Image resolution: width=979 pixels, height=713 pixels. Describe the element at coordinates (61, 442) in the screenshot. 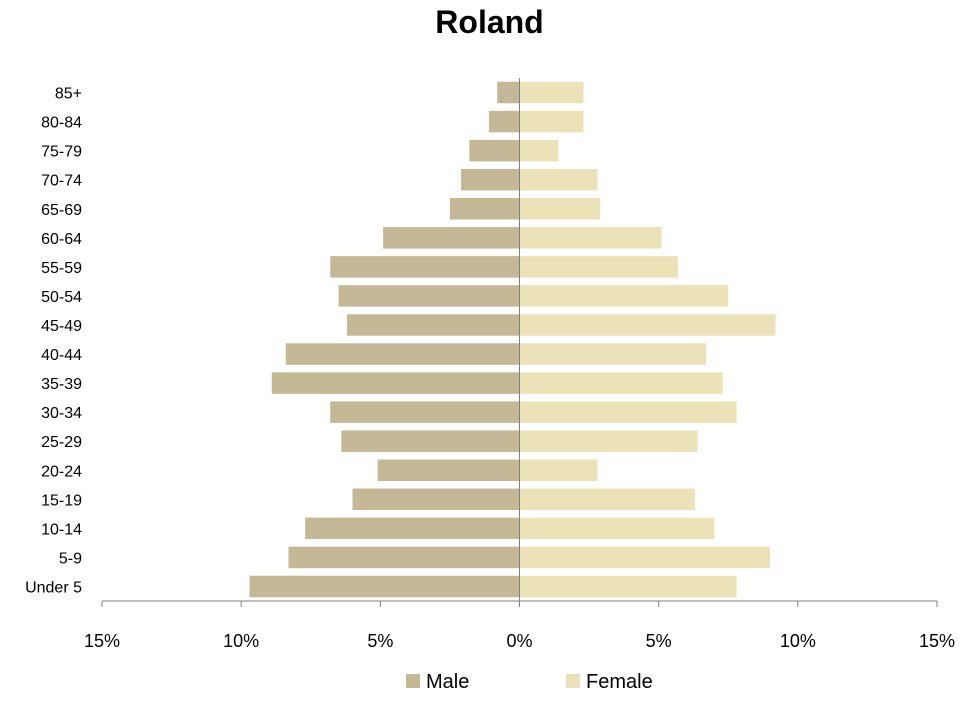

I see `category-label-12: 25-29` at that location.